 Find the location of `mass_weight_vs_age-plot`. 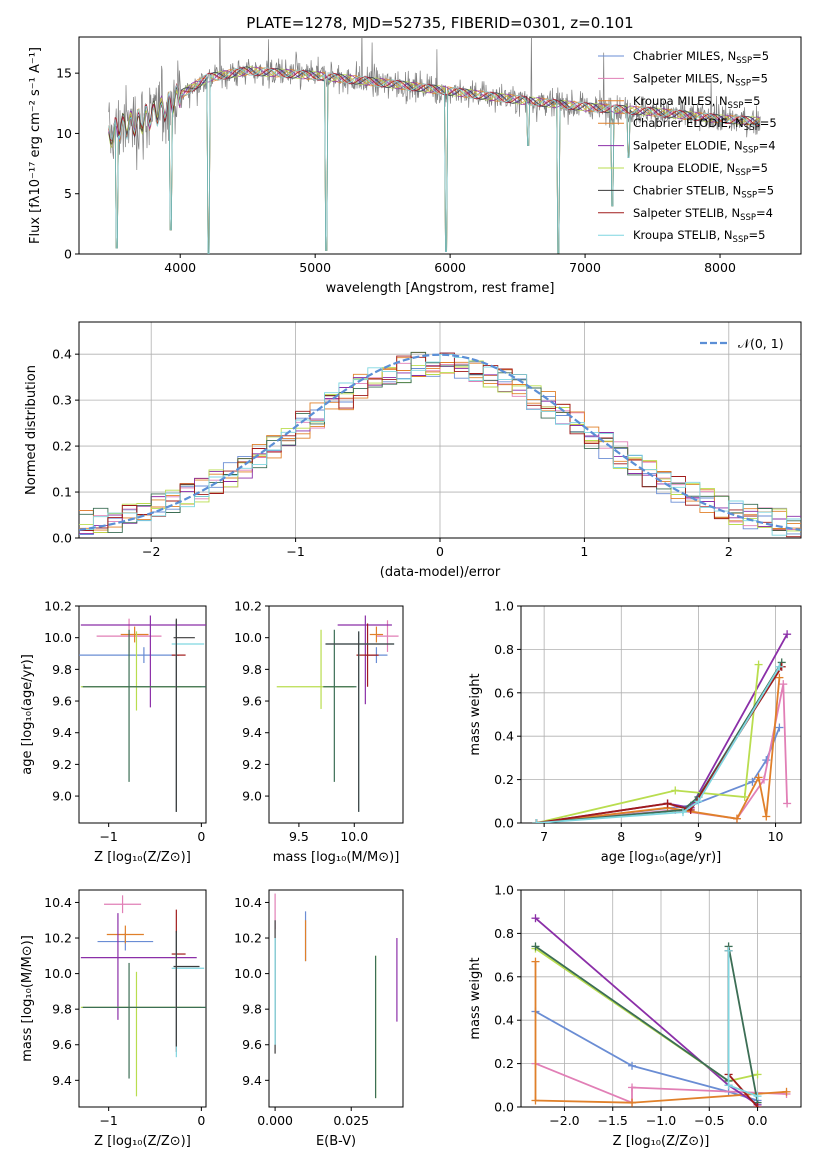

mass_weight_vs_age-plot is located at coordinates (662, 726).